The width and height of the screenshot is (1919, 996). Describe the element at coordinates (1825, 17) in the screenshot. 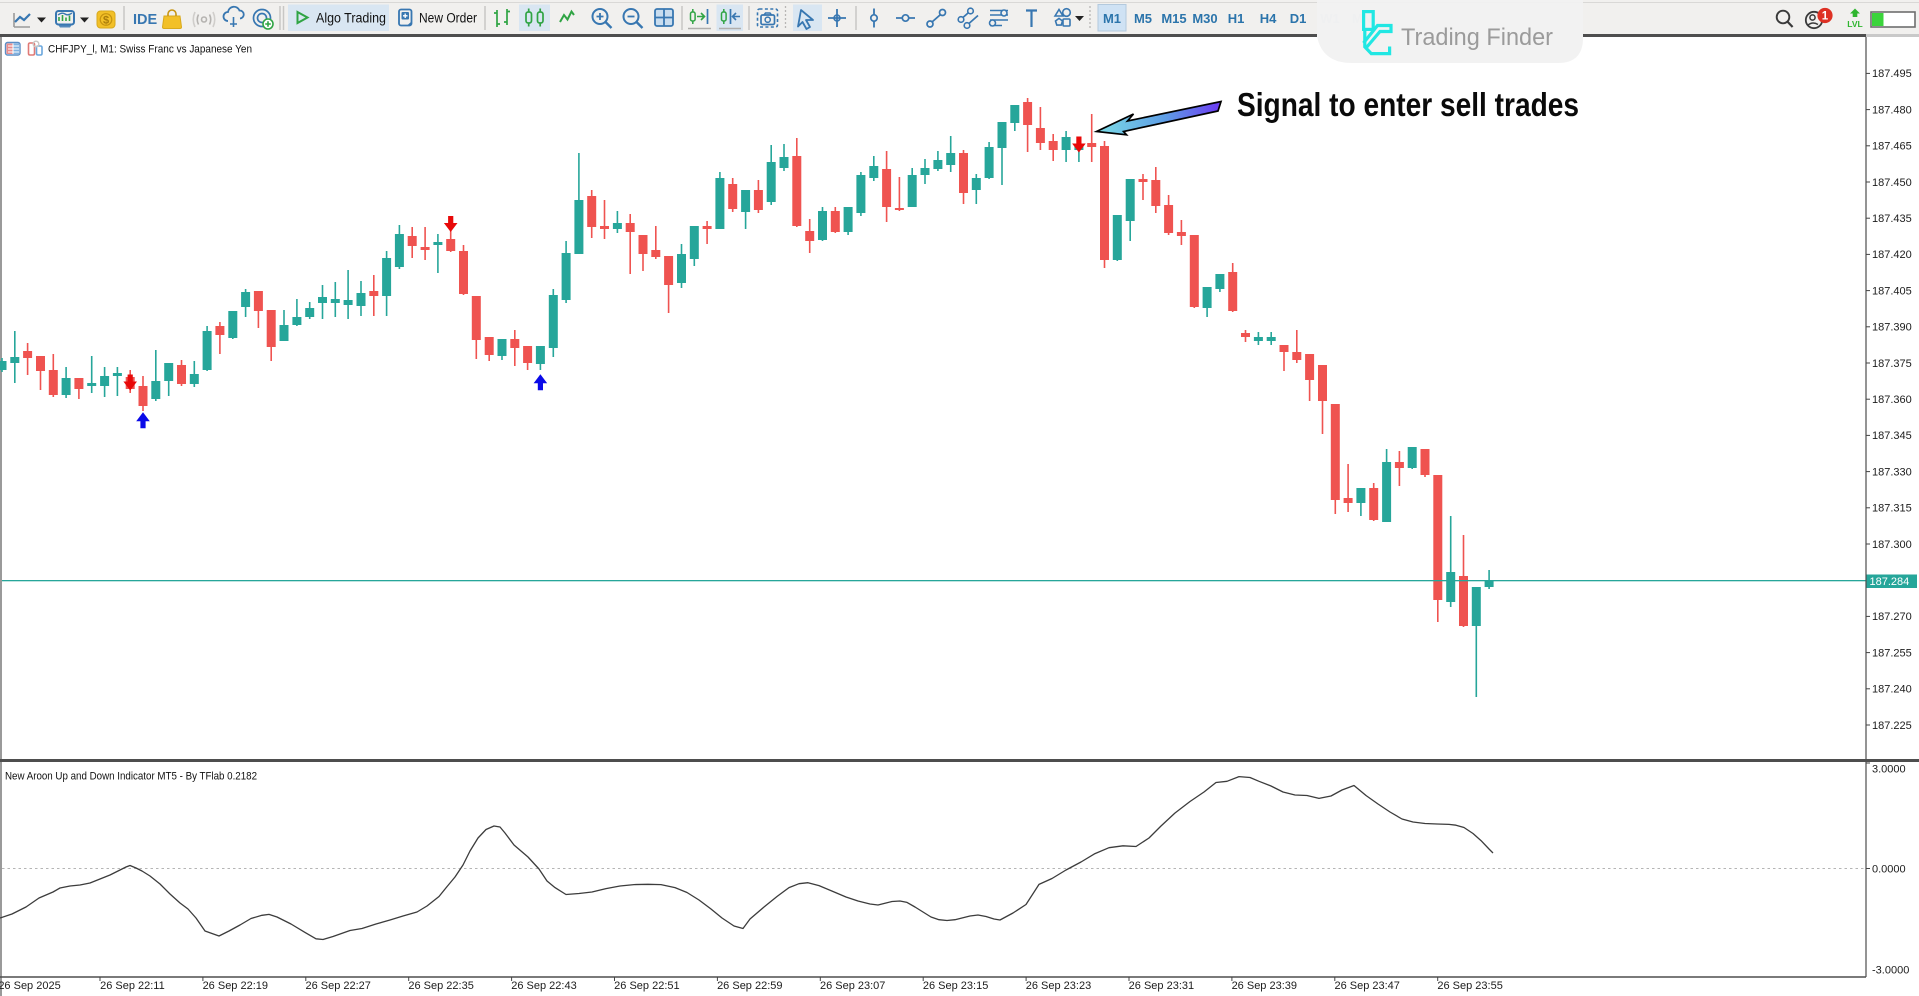

I see `svg-text: 1` at that location.